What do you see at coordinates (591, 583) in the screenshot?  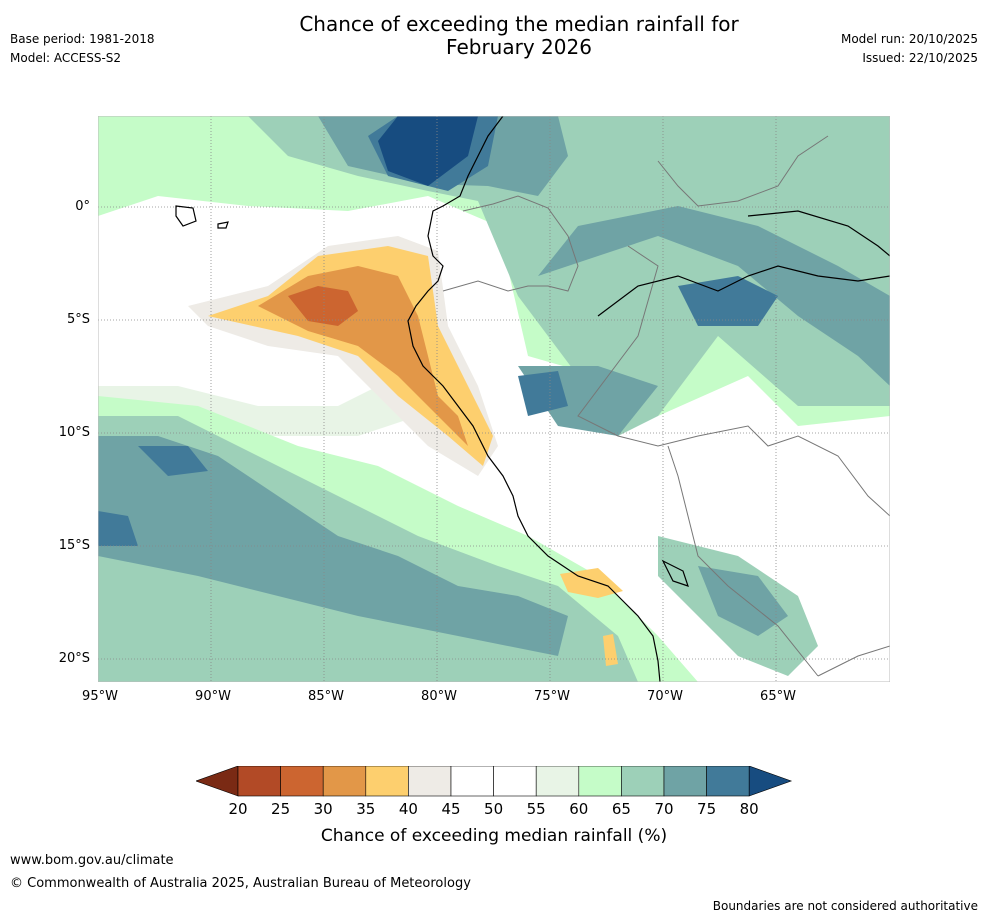 I see `field-35-40-south` at bounding box center [591, 583].